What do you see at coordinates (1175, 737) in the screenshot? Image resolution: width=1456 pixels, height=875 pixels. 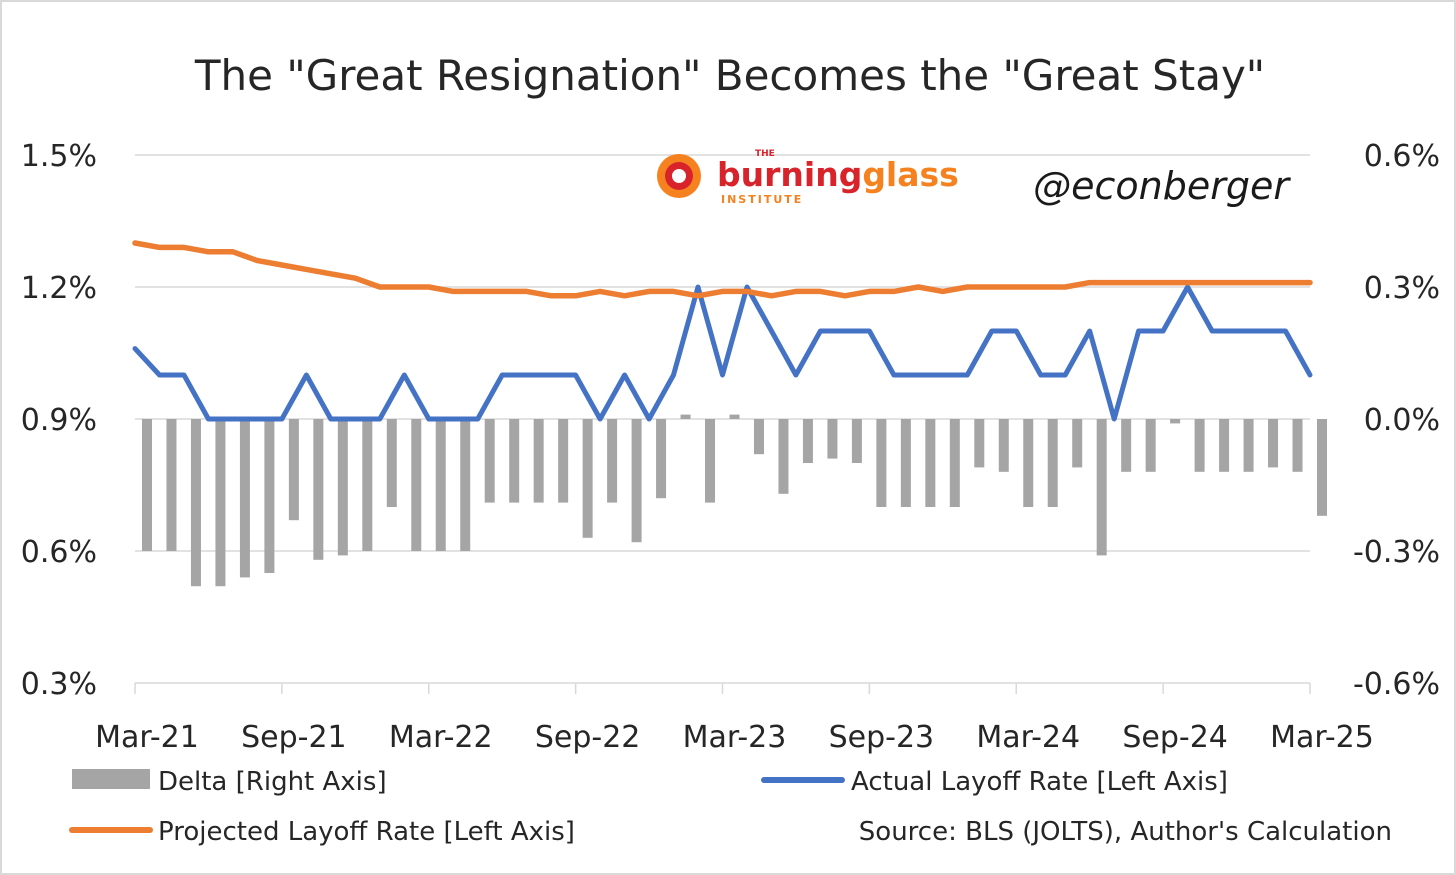 I see `x-tick-label: Sep-24` at bounding box center [1175, 737].